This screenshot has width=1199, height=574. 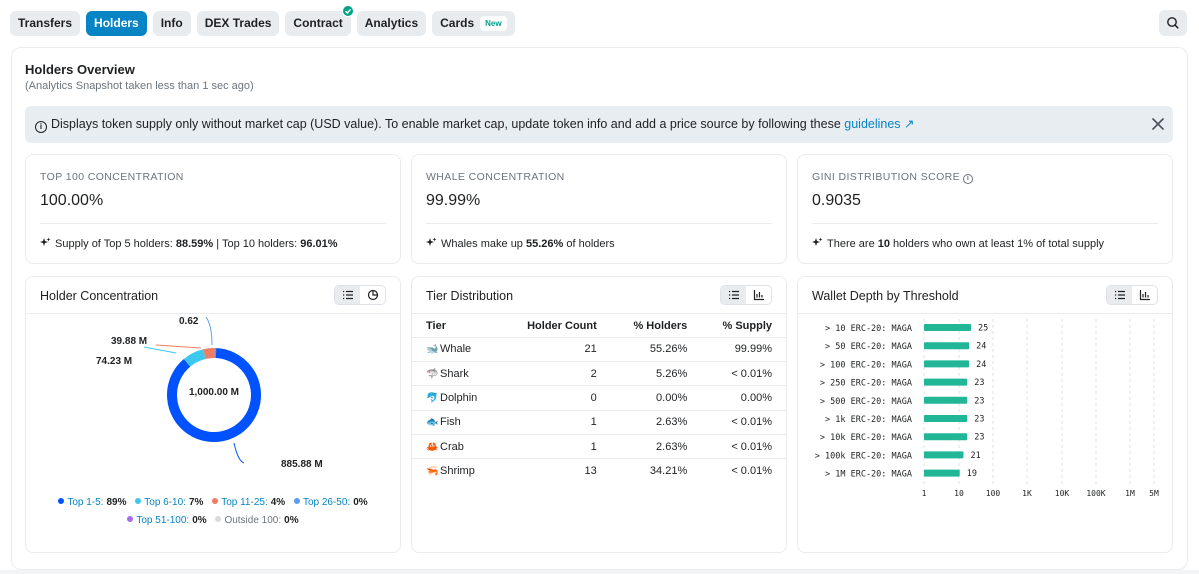 I want to click on table-header-row: Tier Holder Count % Holders % Supply, so click(x=599, y=326).